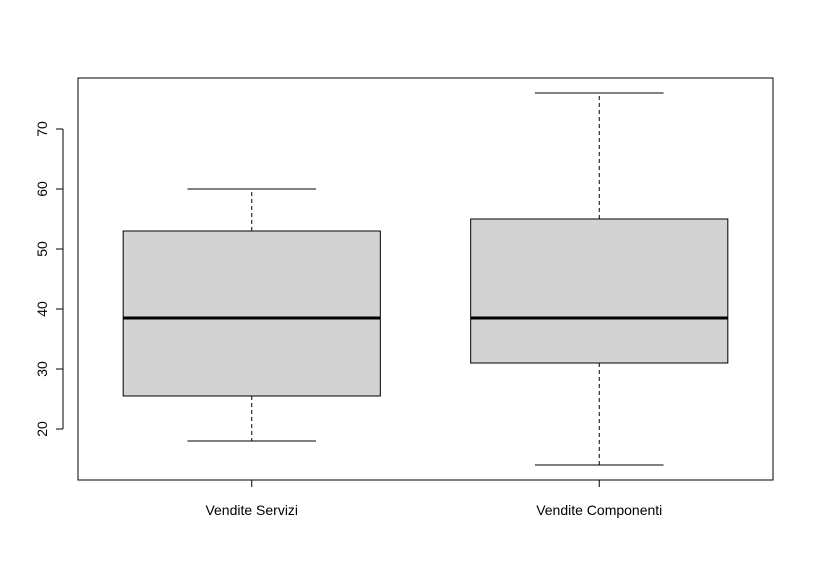 This screenshot has height=578, width=814. Describe the element at coordinates (251, 510) in the screenshot. I see `x-tick-label: Vendite Servizi` at that location.